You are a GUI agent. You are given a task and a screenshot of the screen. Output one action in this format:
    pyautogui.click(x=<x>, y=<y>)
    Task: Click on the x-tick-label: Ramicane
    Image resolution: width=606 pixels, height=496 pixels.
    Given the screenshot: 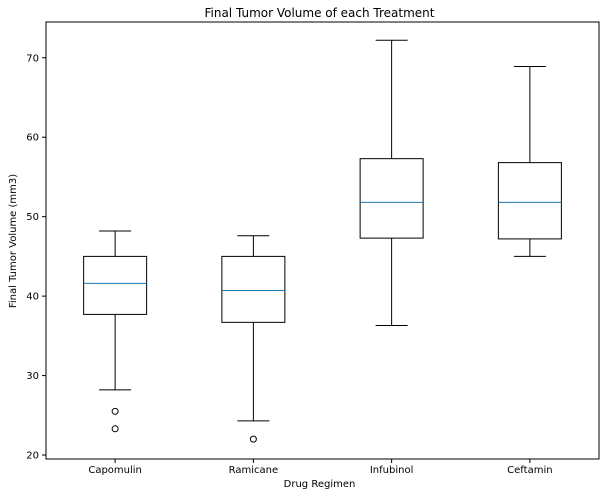 What is the action you would take?
    pyautogui.click(x=254, y=470)
    